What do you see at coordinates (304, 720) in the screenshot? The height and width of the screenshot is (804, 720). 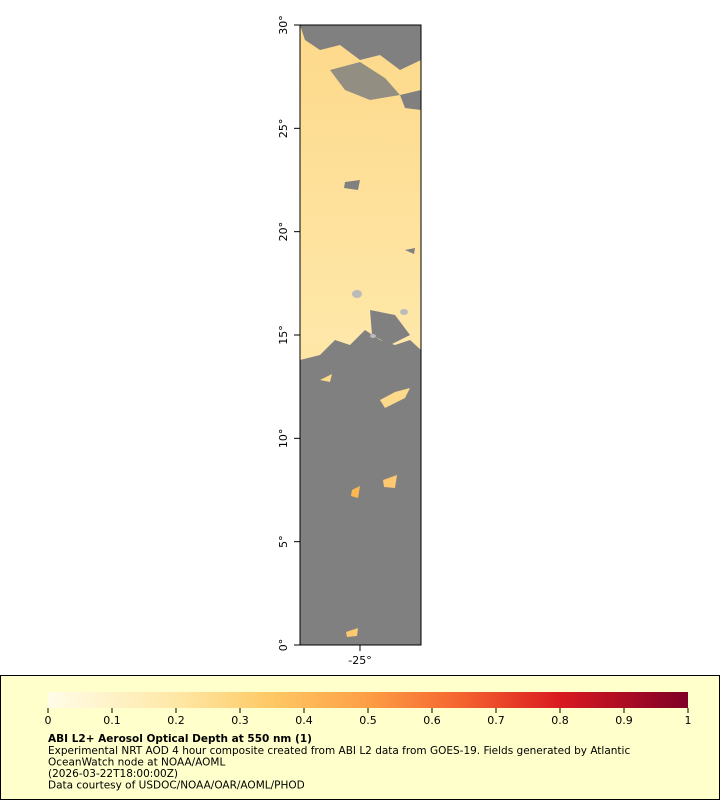 I see `colorbar-tick-label: 0.4` at bounding box center [304, 720].